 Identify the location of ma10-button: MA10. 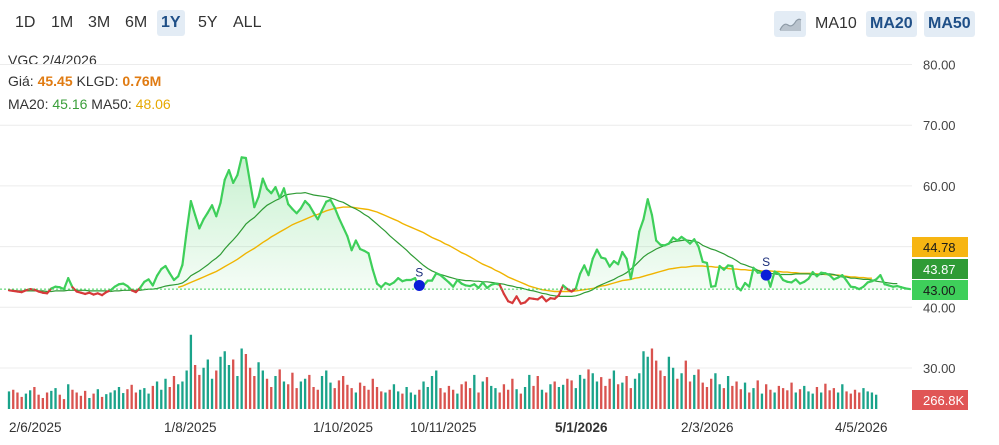
(836, 23).